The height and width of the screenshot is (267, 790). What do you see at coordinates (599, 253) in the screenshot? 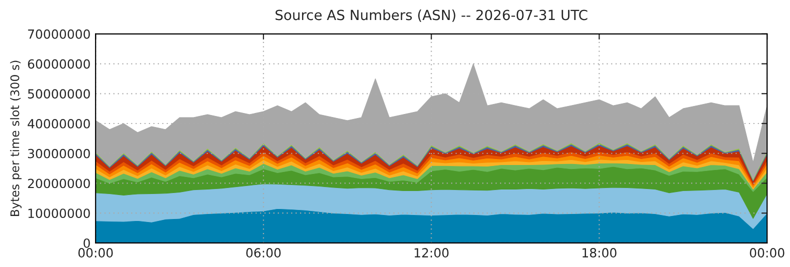
I see `x-tick-label: 18:00` at bounding box center [599, 253].